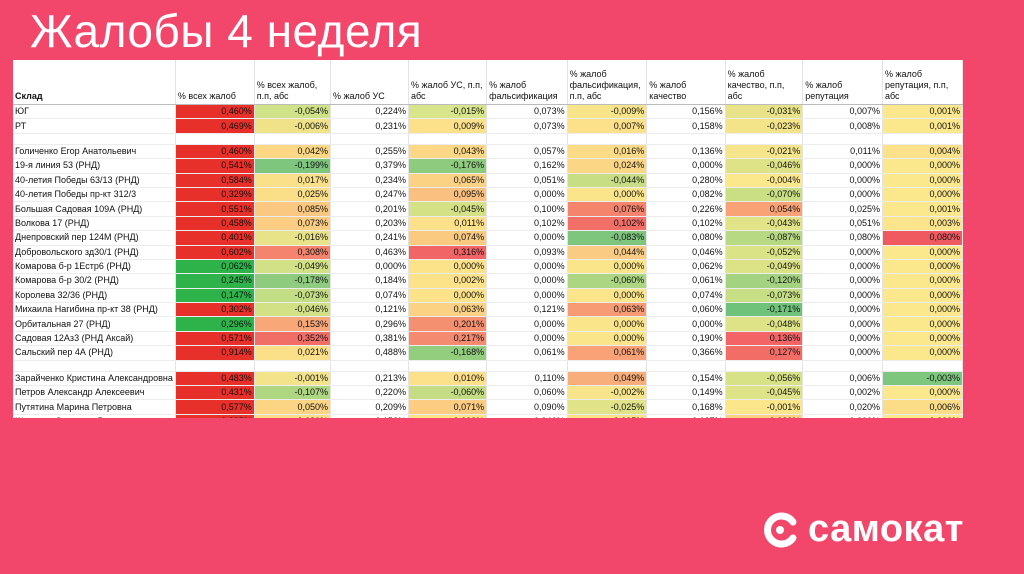  I want to click on value-cell: 0,102%, so click(607, 224).